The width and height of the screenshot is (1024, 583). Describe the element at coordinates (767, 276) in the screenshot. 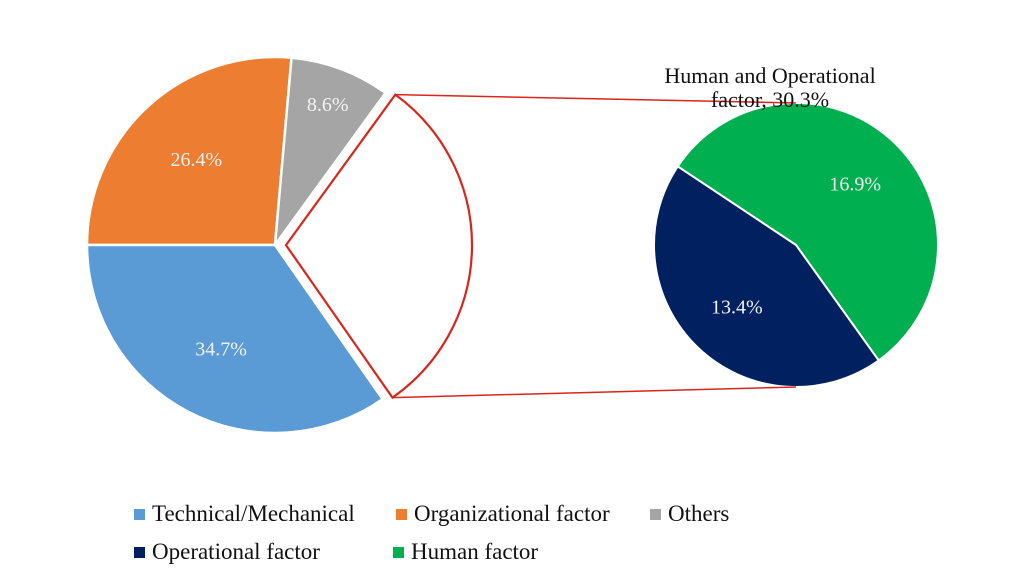

I see `slice-operational-factor` at that location.